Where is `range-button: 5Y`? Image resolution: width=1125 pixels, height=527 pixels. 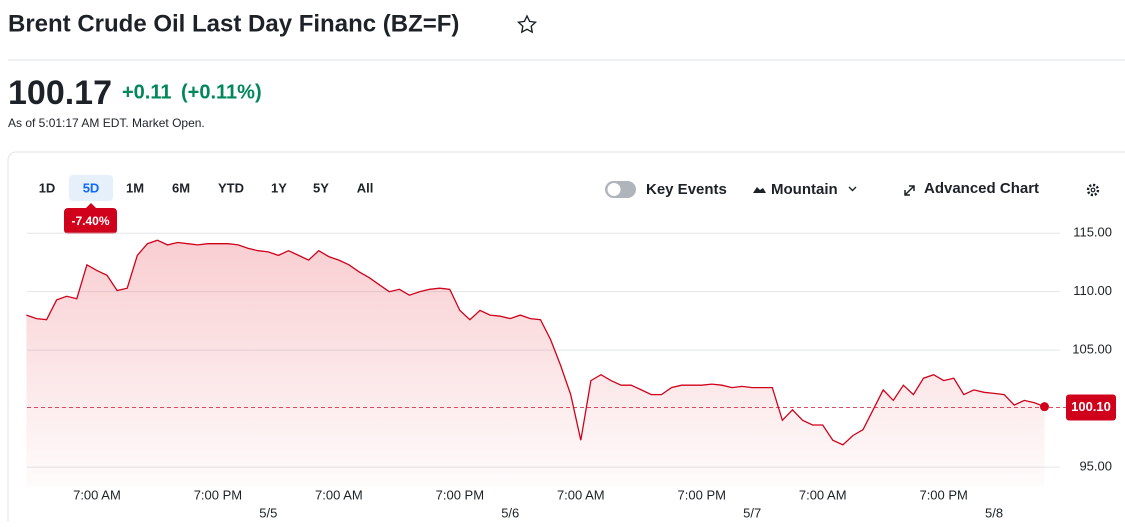
range-button: 5Y is located at coordinates (321, 187).